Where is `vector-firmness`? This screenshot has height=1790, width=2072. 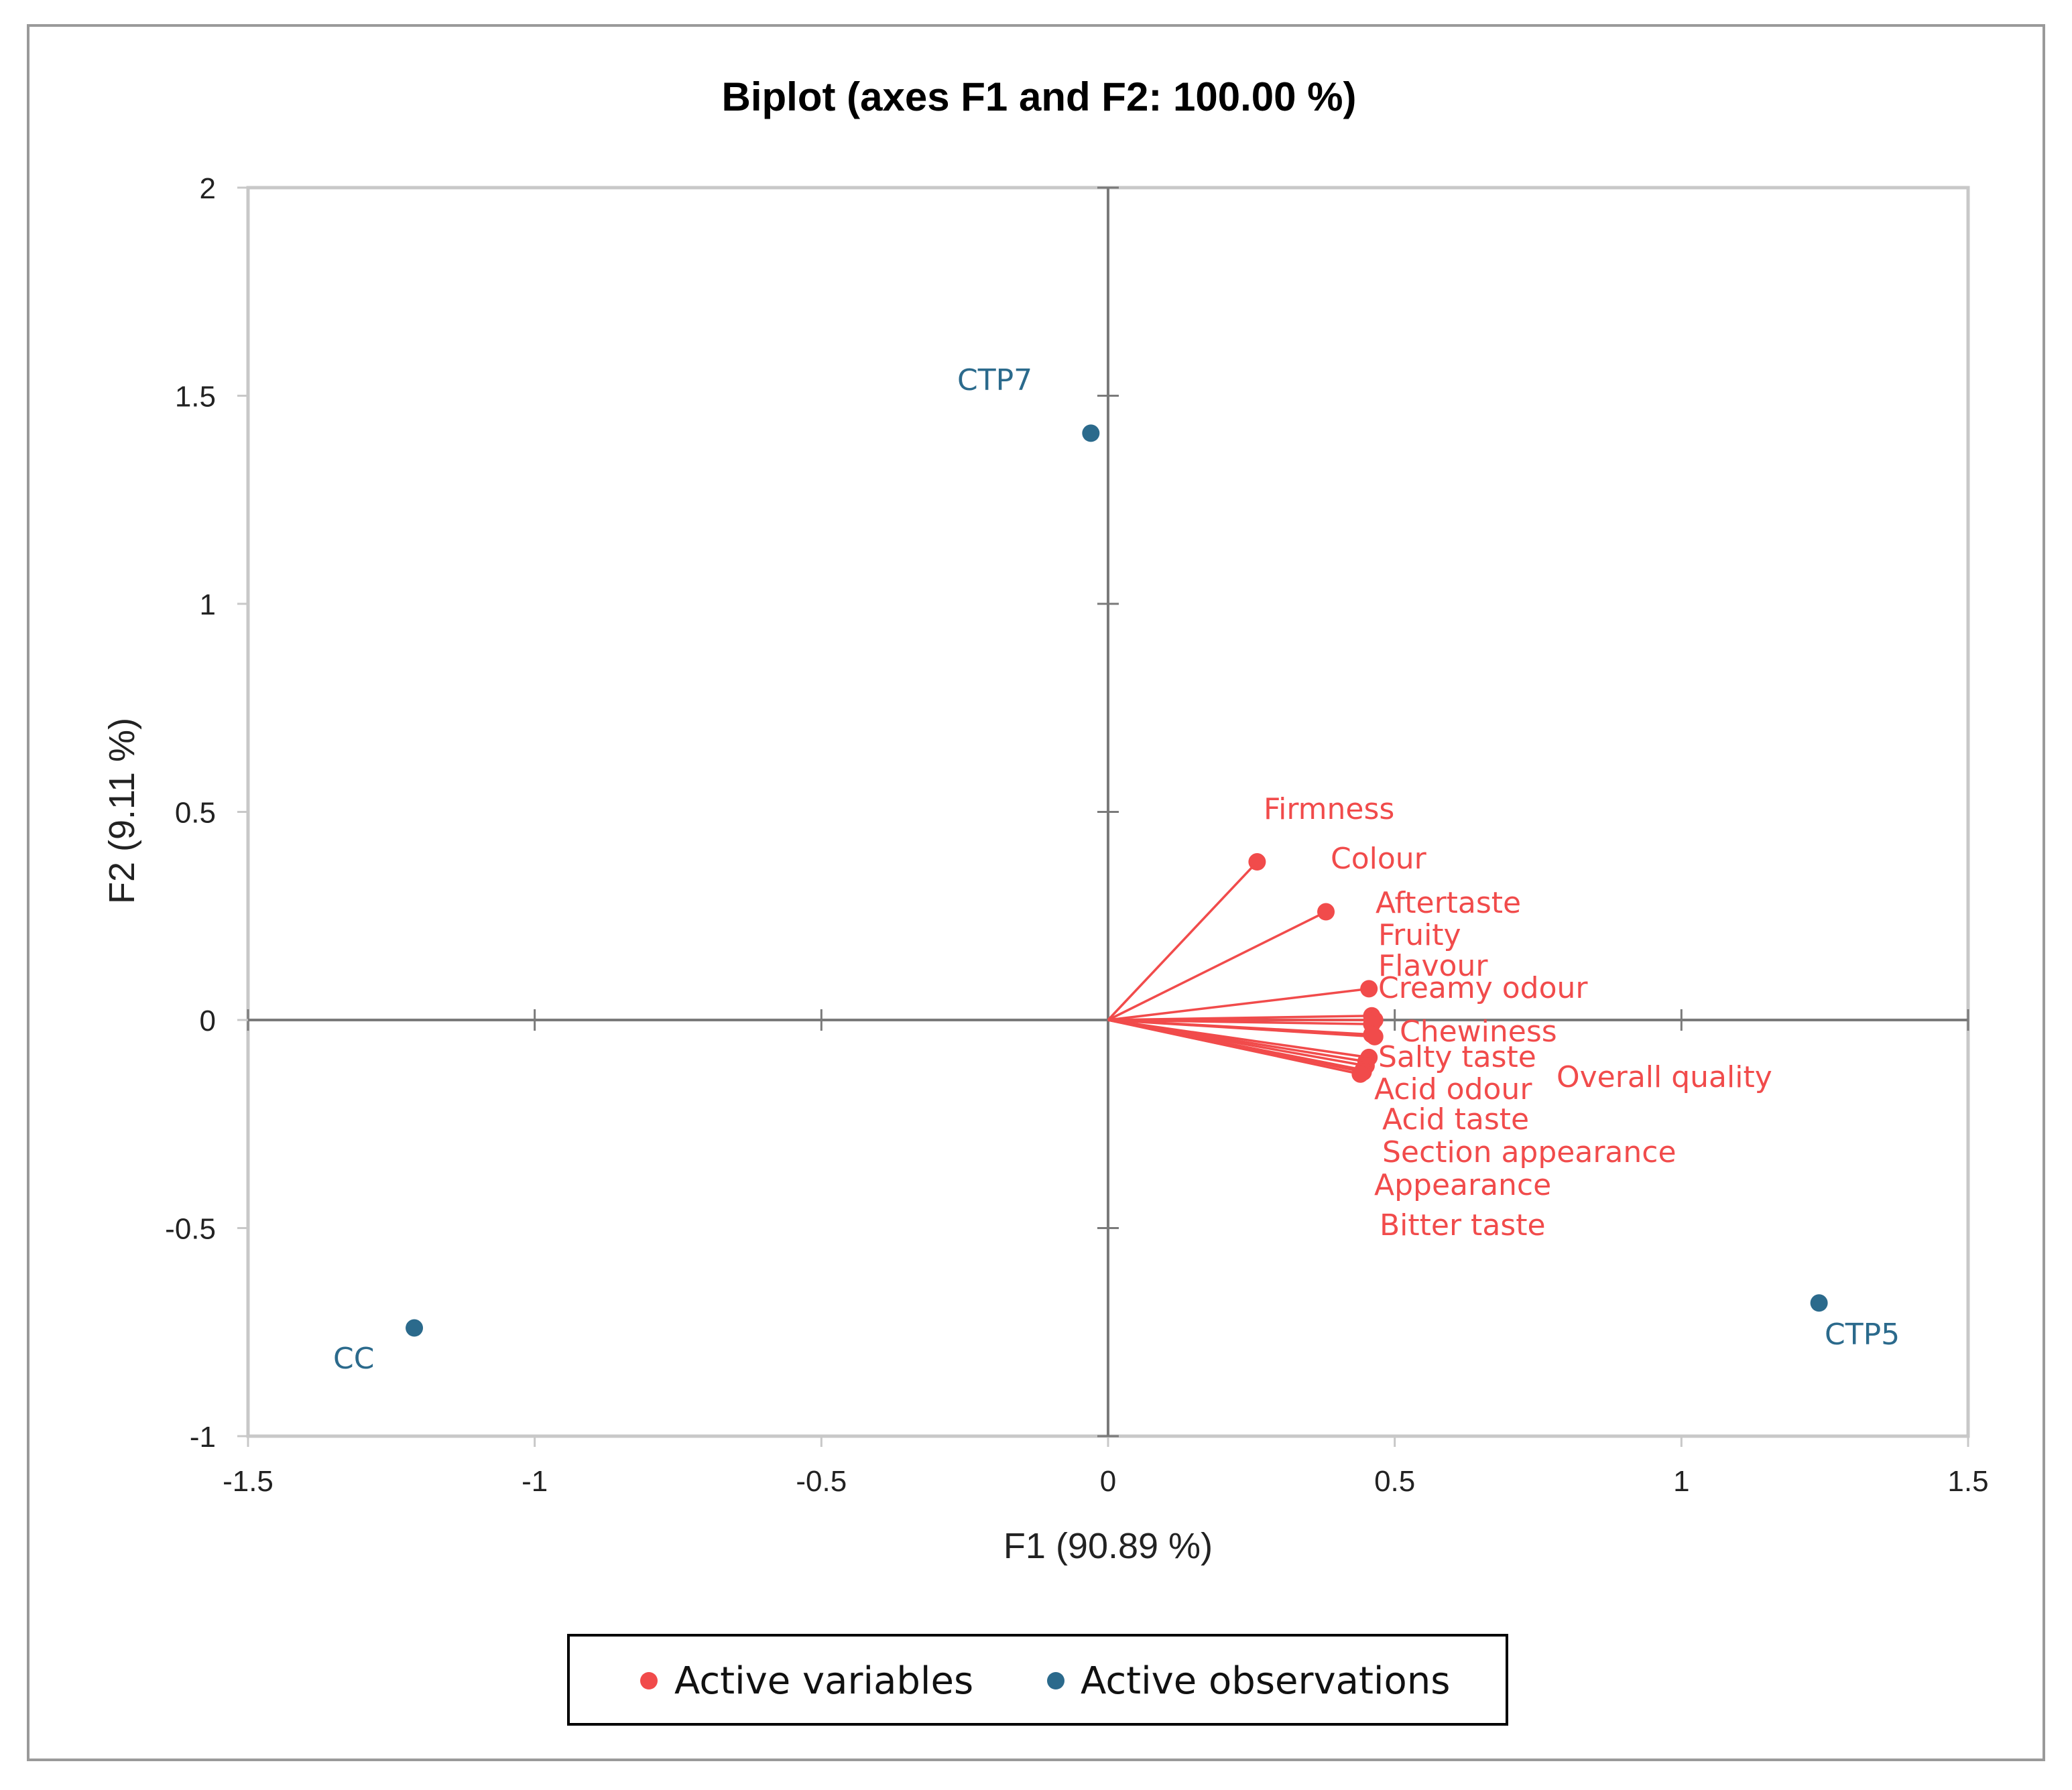 vector-firmness is located at coordinates (1182, 940).